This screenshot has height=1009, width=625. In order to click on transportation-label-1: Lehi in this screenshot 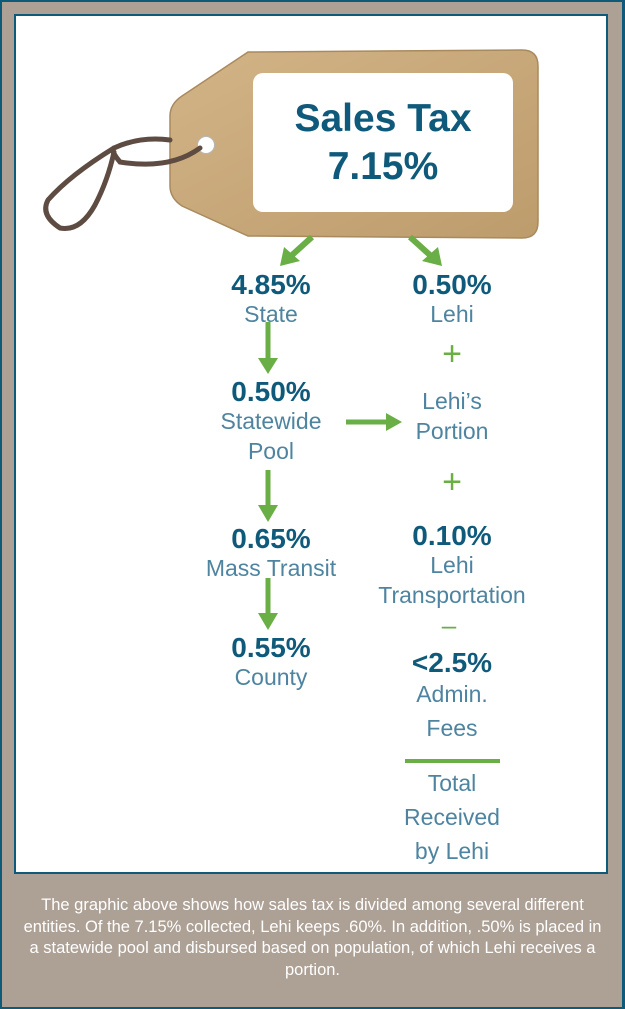, I will do `click(452, 565)`.